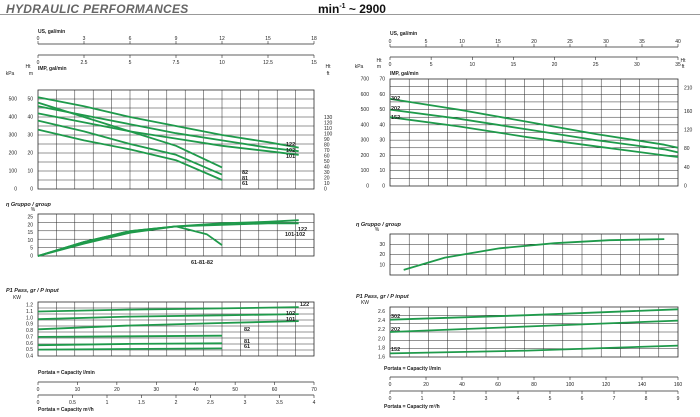  I want to click on right-m3h-axis-label: 6, so click(582, 399).